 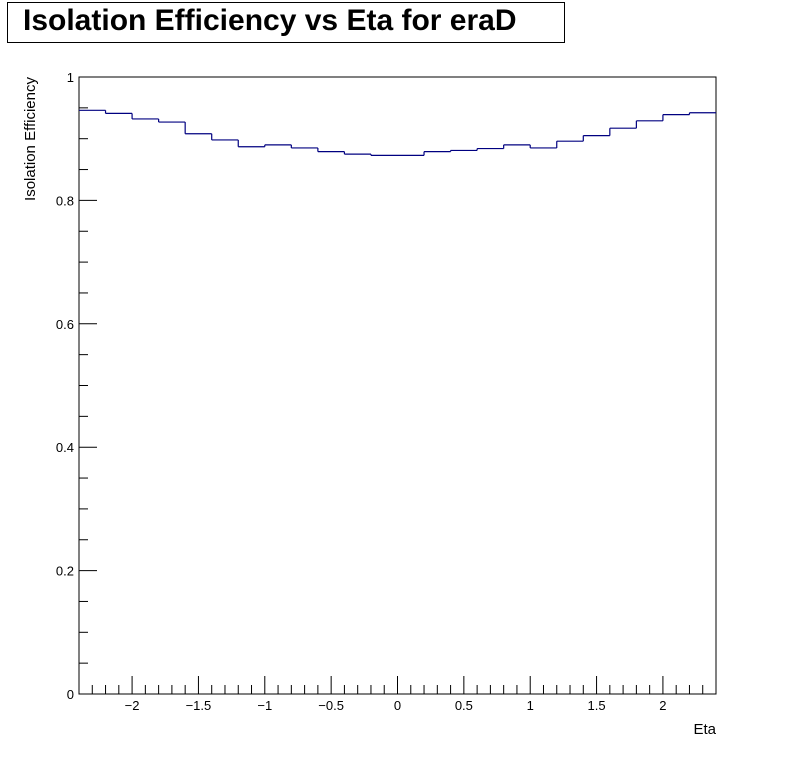 What do you see at coordinates (70, 694) in the screenshot?
I see `y-tick-label: 0` at bounding box center [70, 694].